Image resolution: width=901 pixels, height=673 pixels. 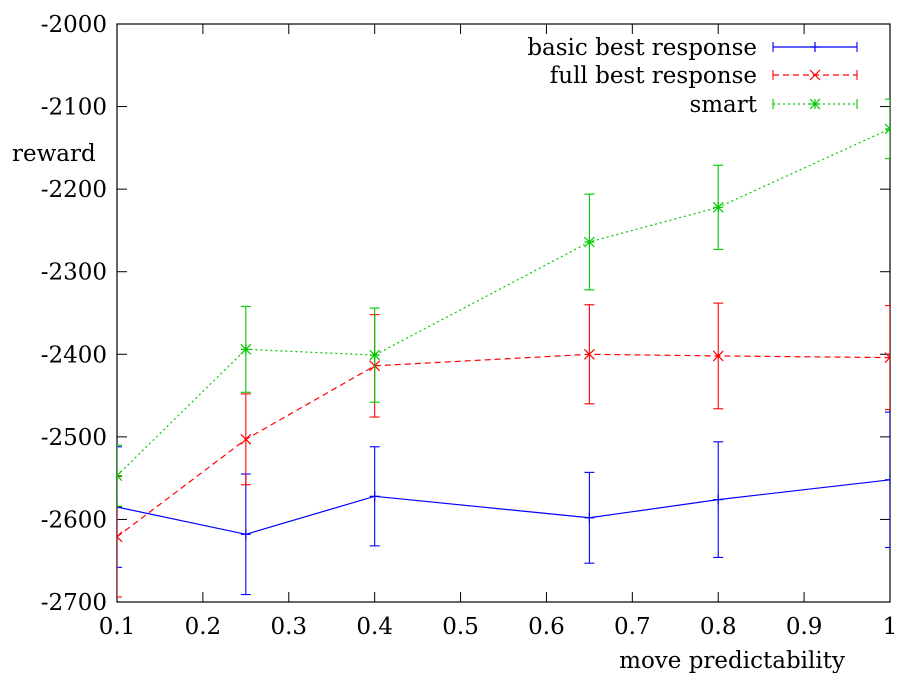 I want to click on legend-label-2: smart, so click(x=723, y=105).